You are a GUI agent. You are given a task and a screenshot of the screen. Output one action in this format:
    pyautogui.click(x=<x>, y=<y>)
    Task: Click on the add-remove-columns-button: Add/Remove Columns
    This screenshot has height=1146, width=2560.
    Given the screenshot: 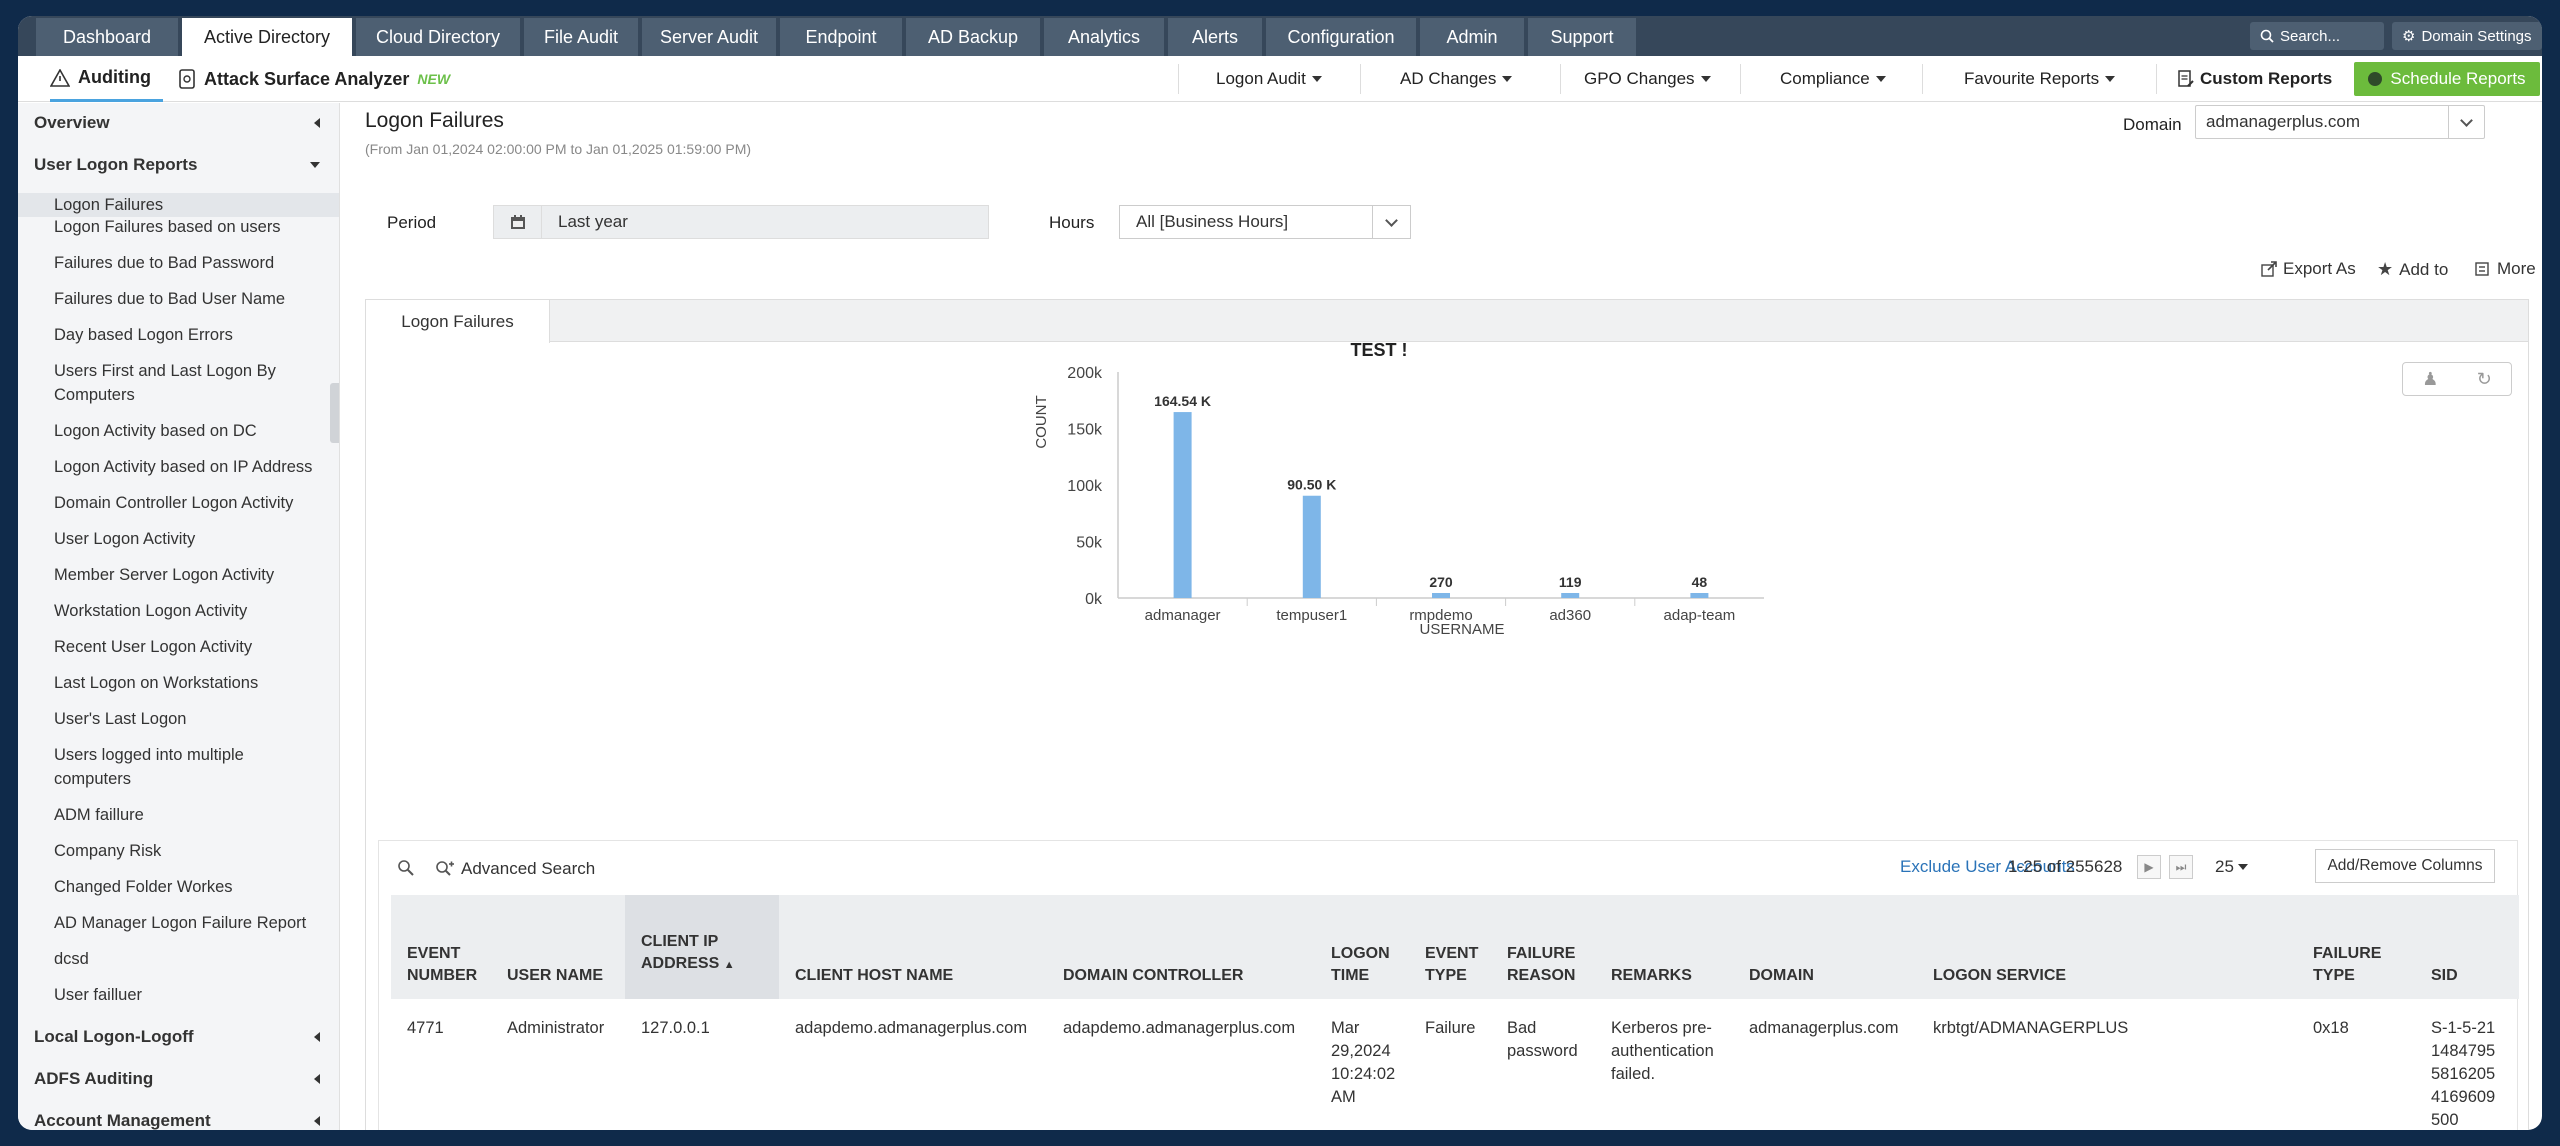 What is the action you would take?
    pyautogui.click(x=2405, y=866)
    